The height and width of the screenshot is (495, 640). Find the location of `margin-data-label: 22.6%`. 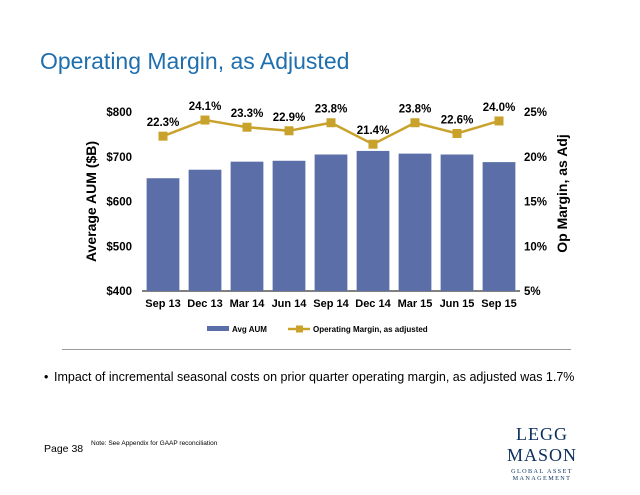

margin-data-label: 22.6% is located at coordinates (457, 120).